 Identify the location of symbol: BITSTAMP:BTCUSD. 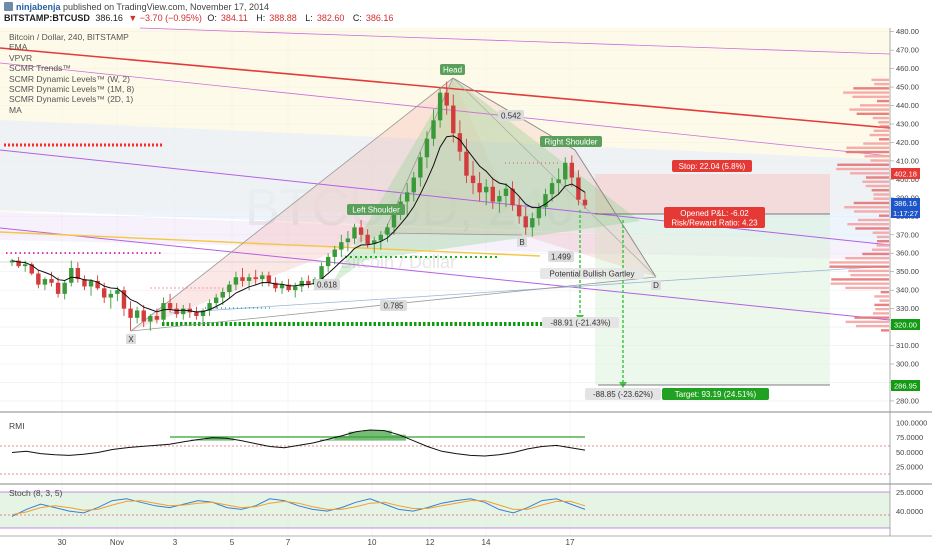
(47, 18).